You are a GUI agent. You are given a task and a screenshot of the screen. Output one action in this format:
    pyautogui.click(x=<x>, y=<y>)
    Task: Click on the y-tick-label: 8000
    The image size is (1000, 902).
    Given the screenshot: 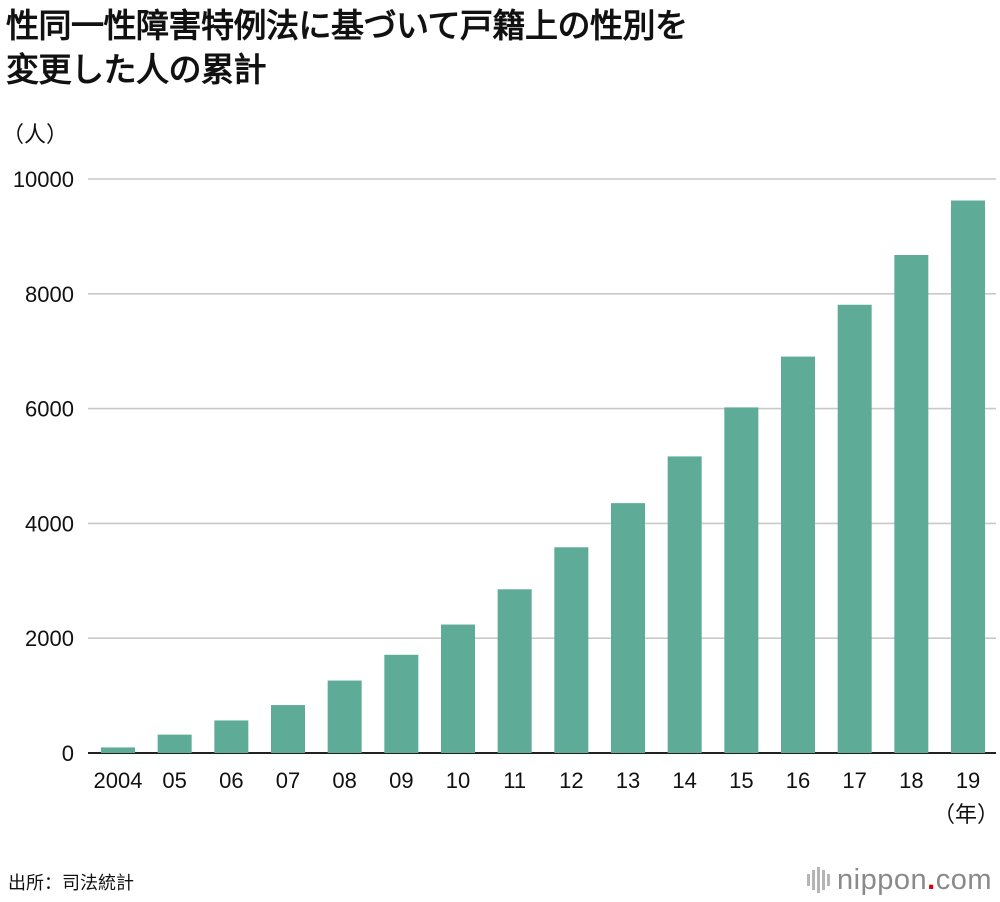 What is the action you would take?
    pyautogui.click(x=49, y=294)
    